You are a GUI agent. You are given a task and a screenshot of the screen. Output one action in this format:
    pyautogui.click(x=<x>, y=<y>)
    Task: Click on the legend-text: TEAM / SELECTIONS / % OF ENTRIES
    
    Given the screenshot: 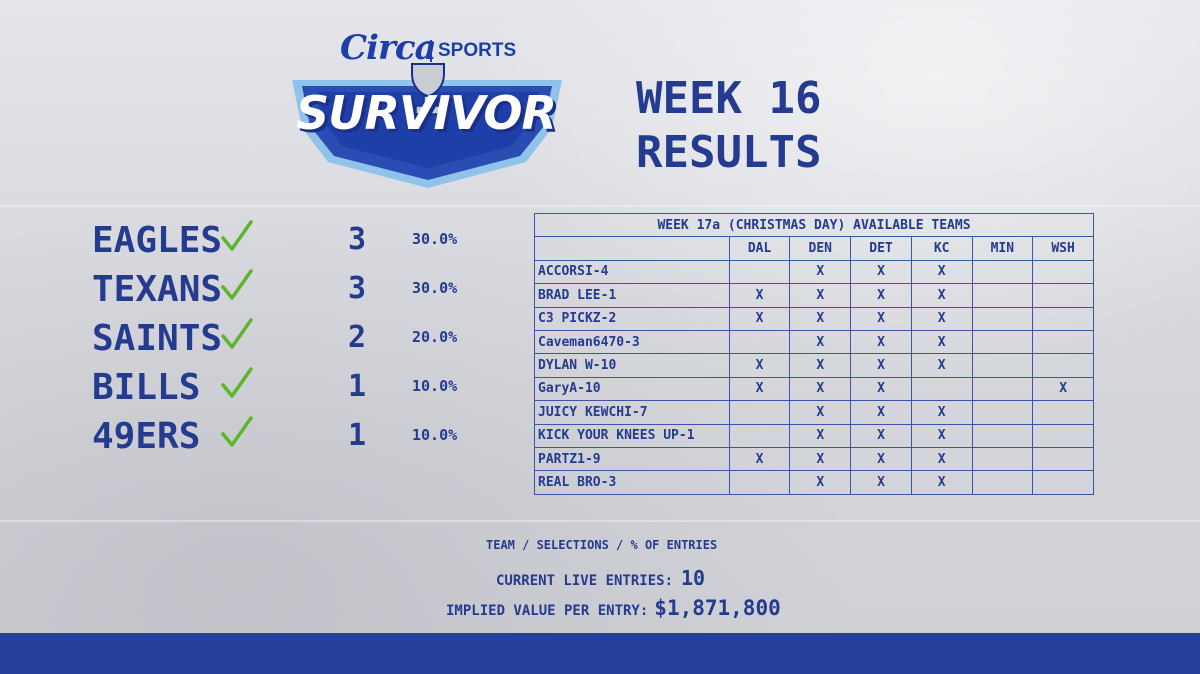 What is the action you would take?
    pyautogui.click(x=602, y=545)
    